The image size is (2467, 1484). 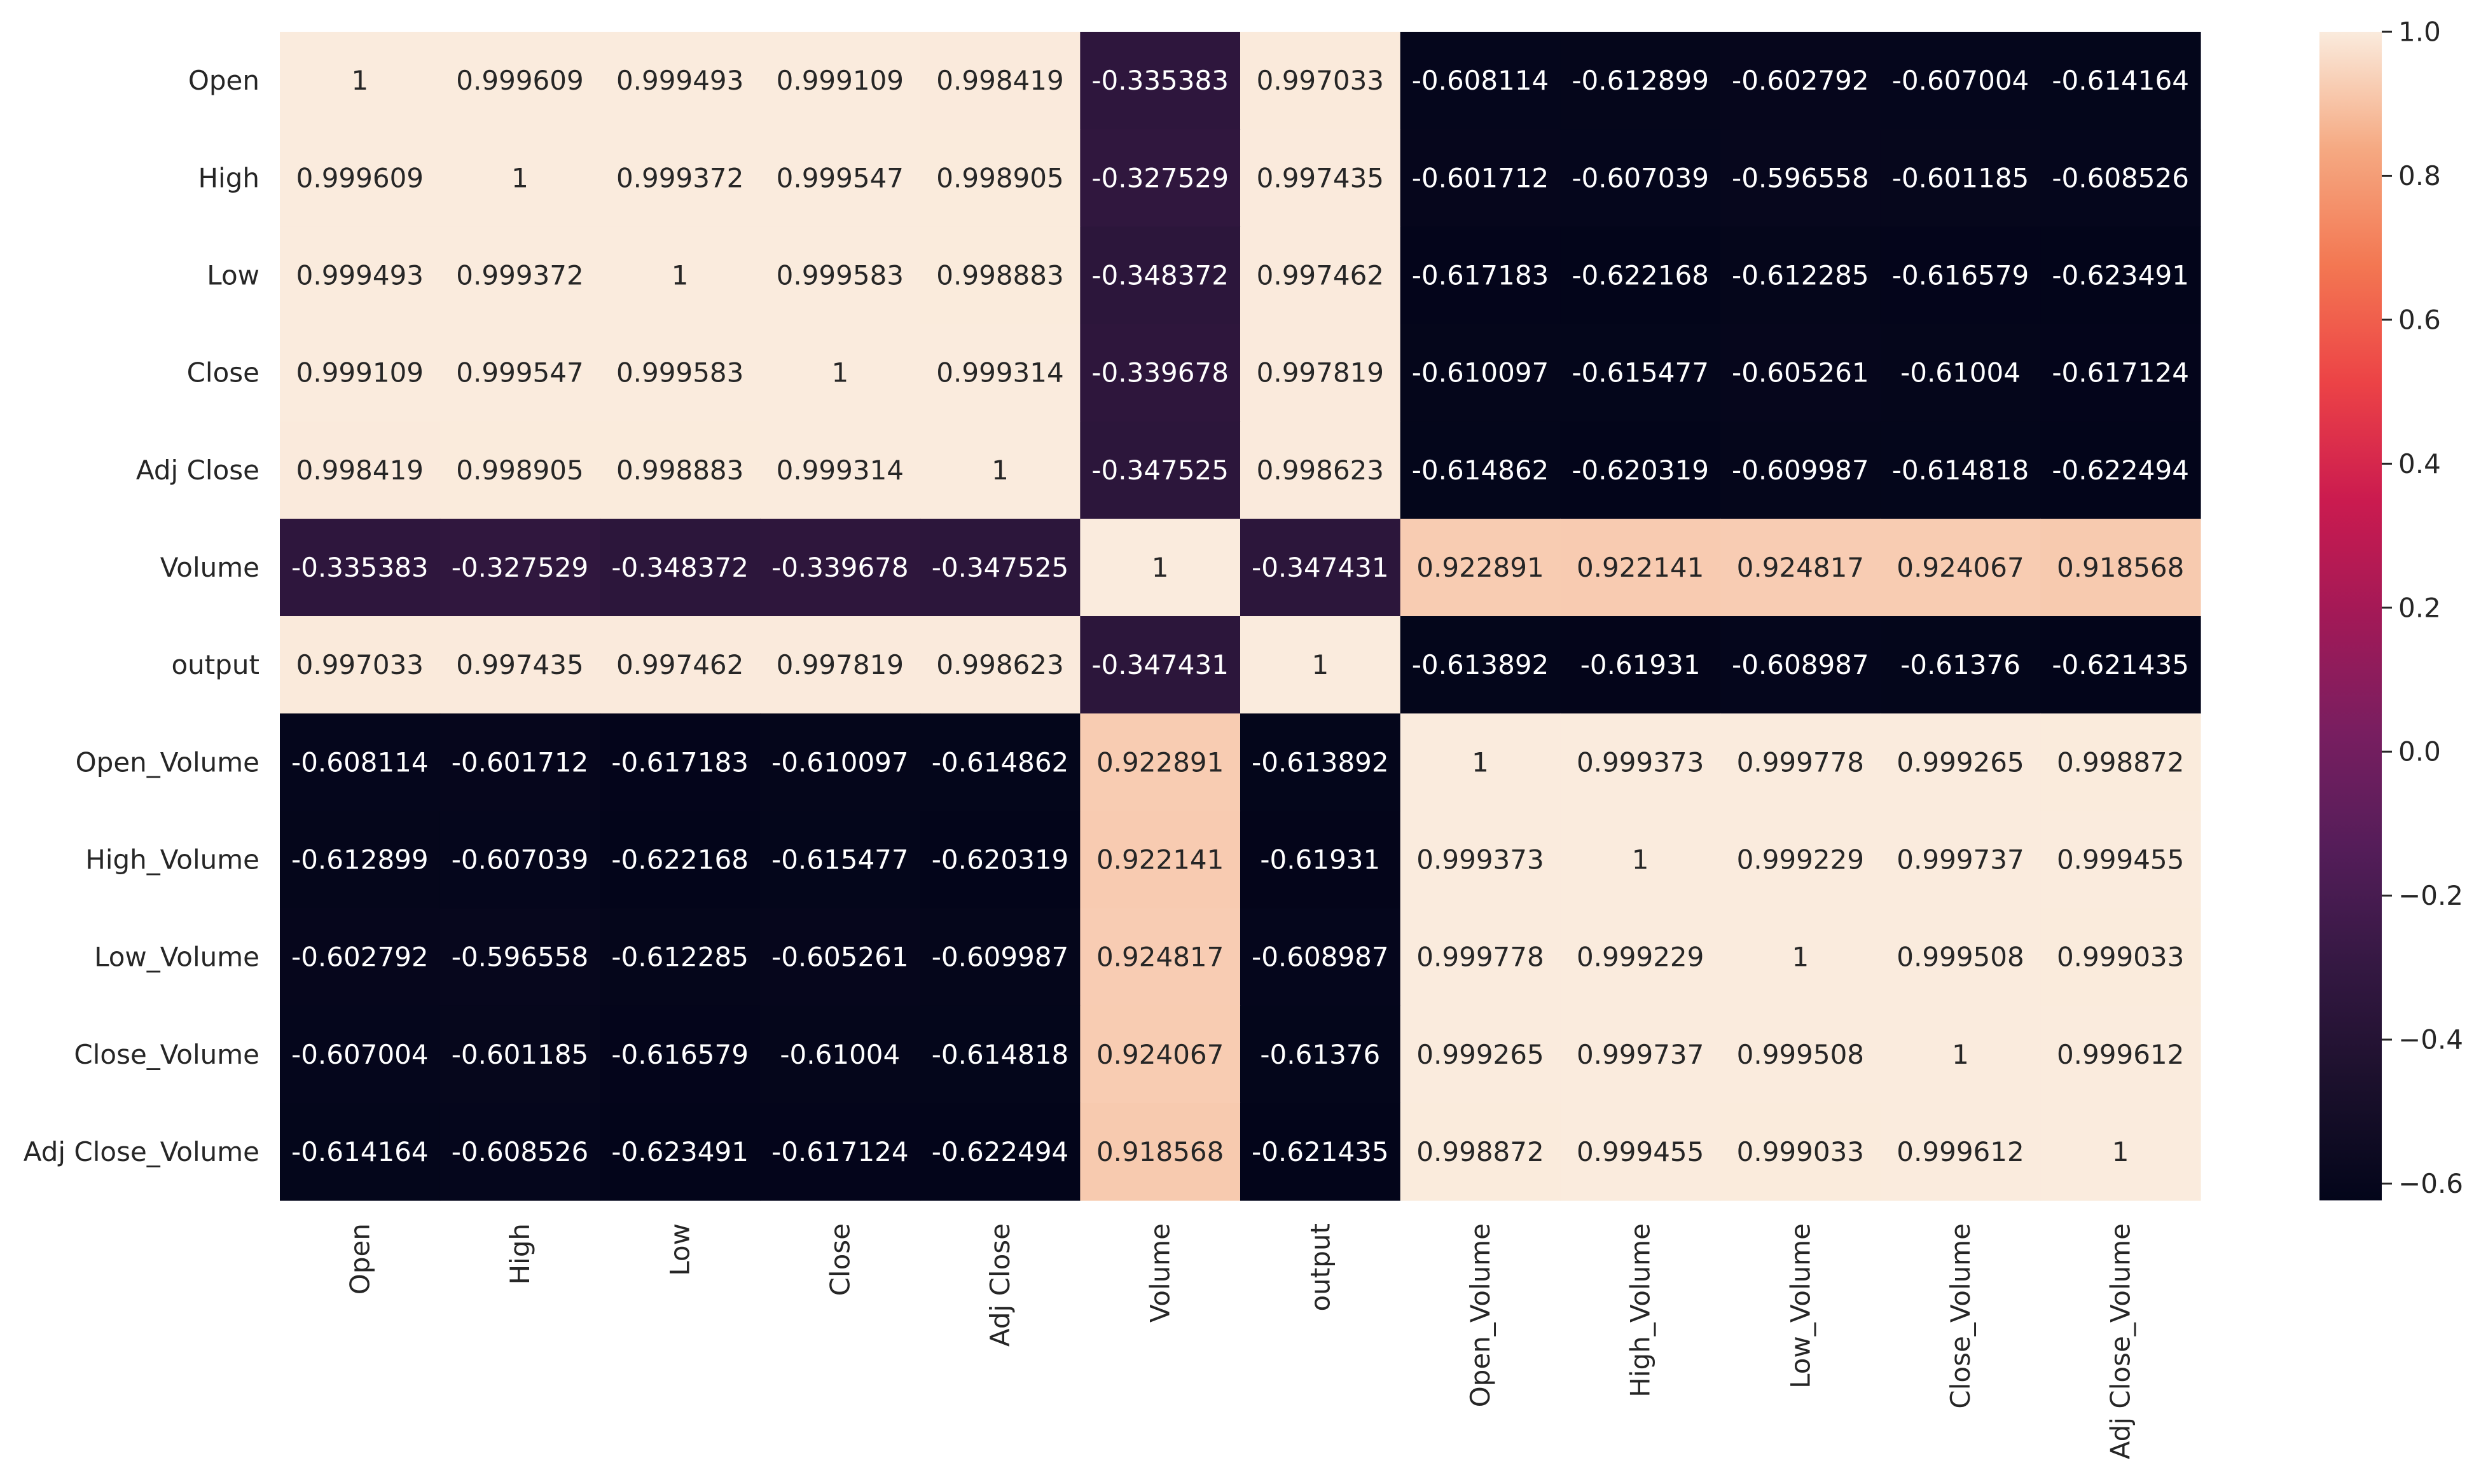 What do you see at coordinates (209, 567) in the screenshot?
I see `y-tick-label: Volume` at bounding box center [209, 567].